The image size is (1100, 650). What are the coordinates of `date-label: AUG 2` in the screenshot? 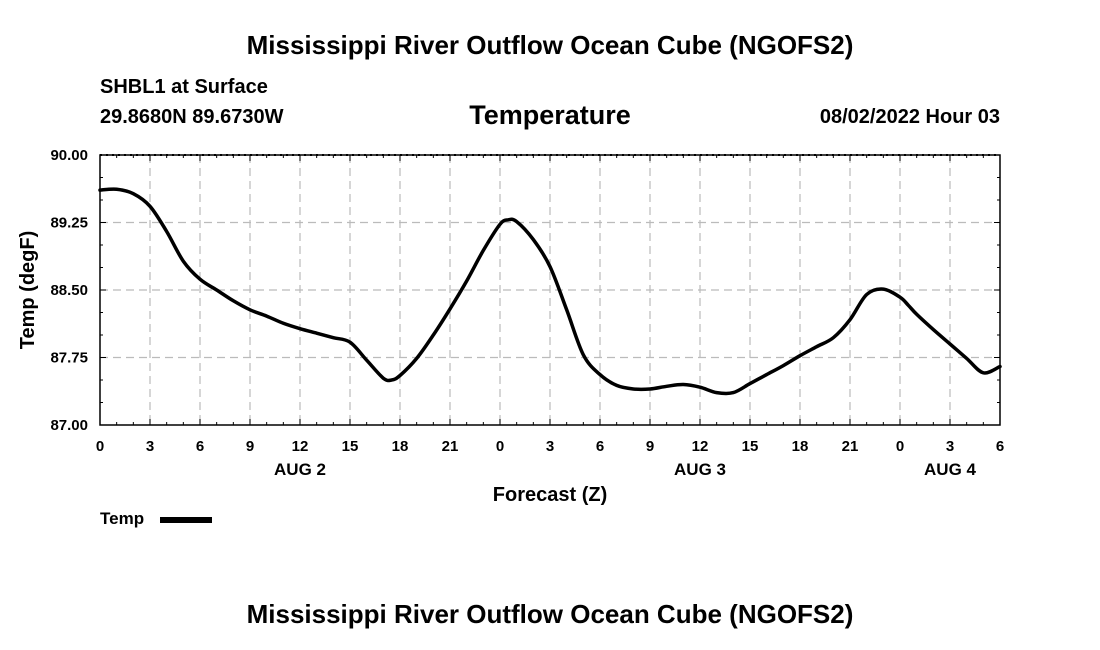 It's located at (300, 469).